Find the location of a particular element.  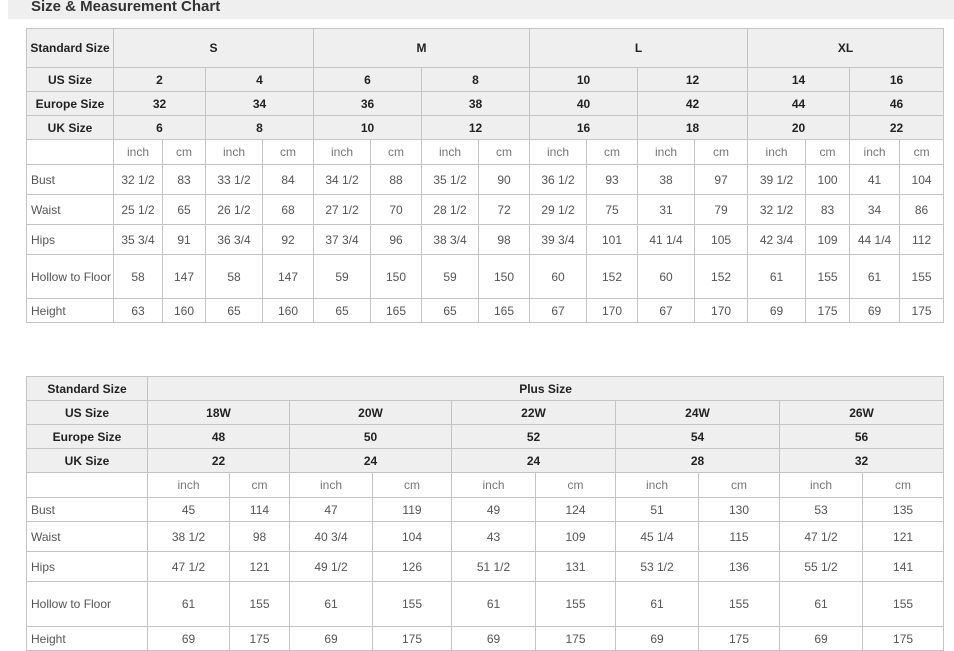

measurement-value: 75 is located at coordinates (612, 209).